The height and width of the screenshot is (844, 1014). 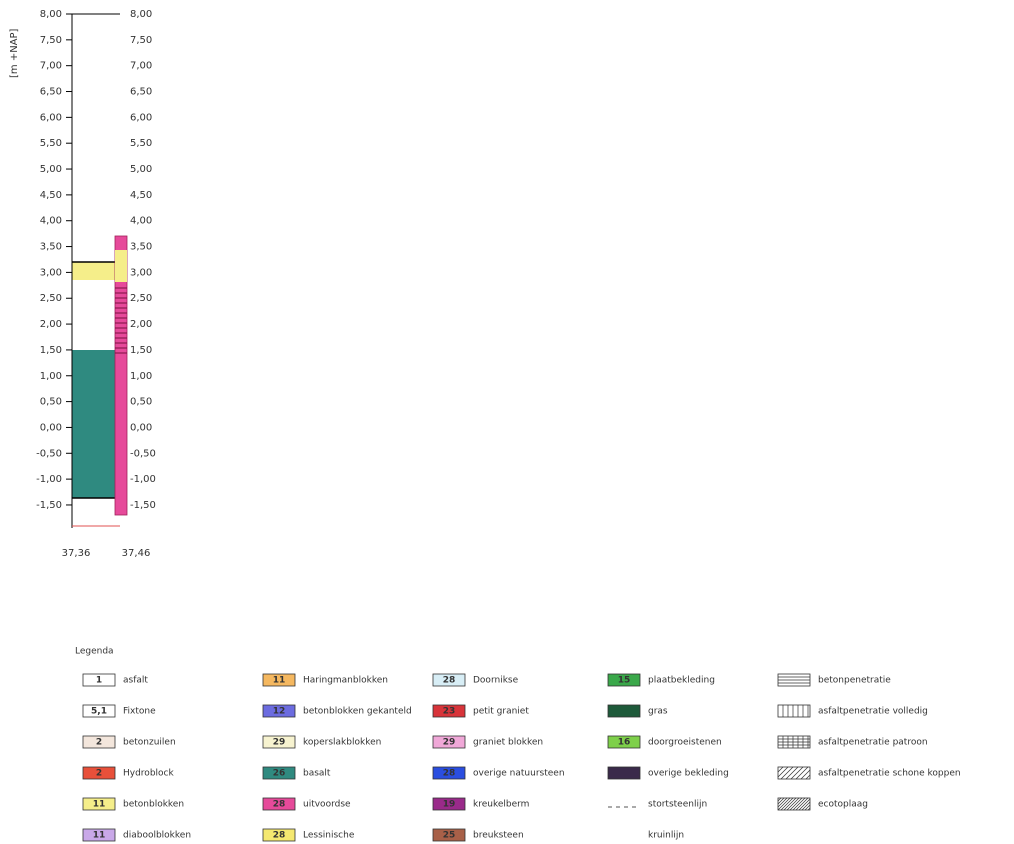 I want to click on legend-label: overige bekleding, so click(x=688, y=774).